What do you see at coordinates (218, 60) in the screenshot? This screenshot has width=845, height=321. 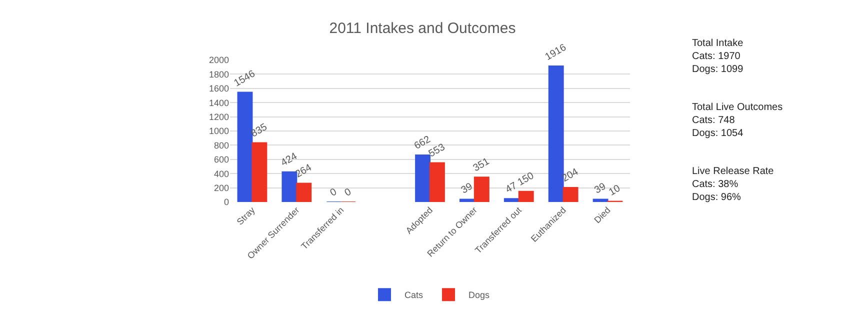 I see `y-tick-label: 2000` at bounding box center [218, 60].